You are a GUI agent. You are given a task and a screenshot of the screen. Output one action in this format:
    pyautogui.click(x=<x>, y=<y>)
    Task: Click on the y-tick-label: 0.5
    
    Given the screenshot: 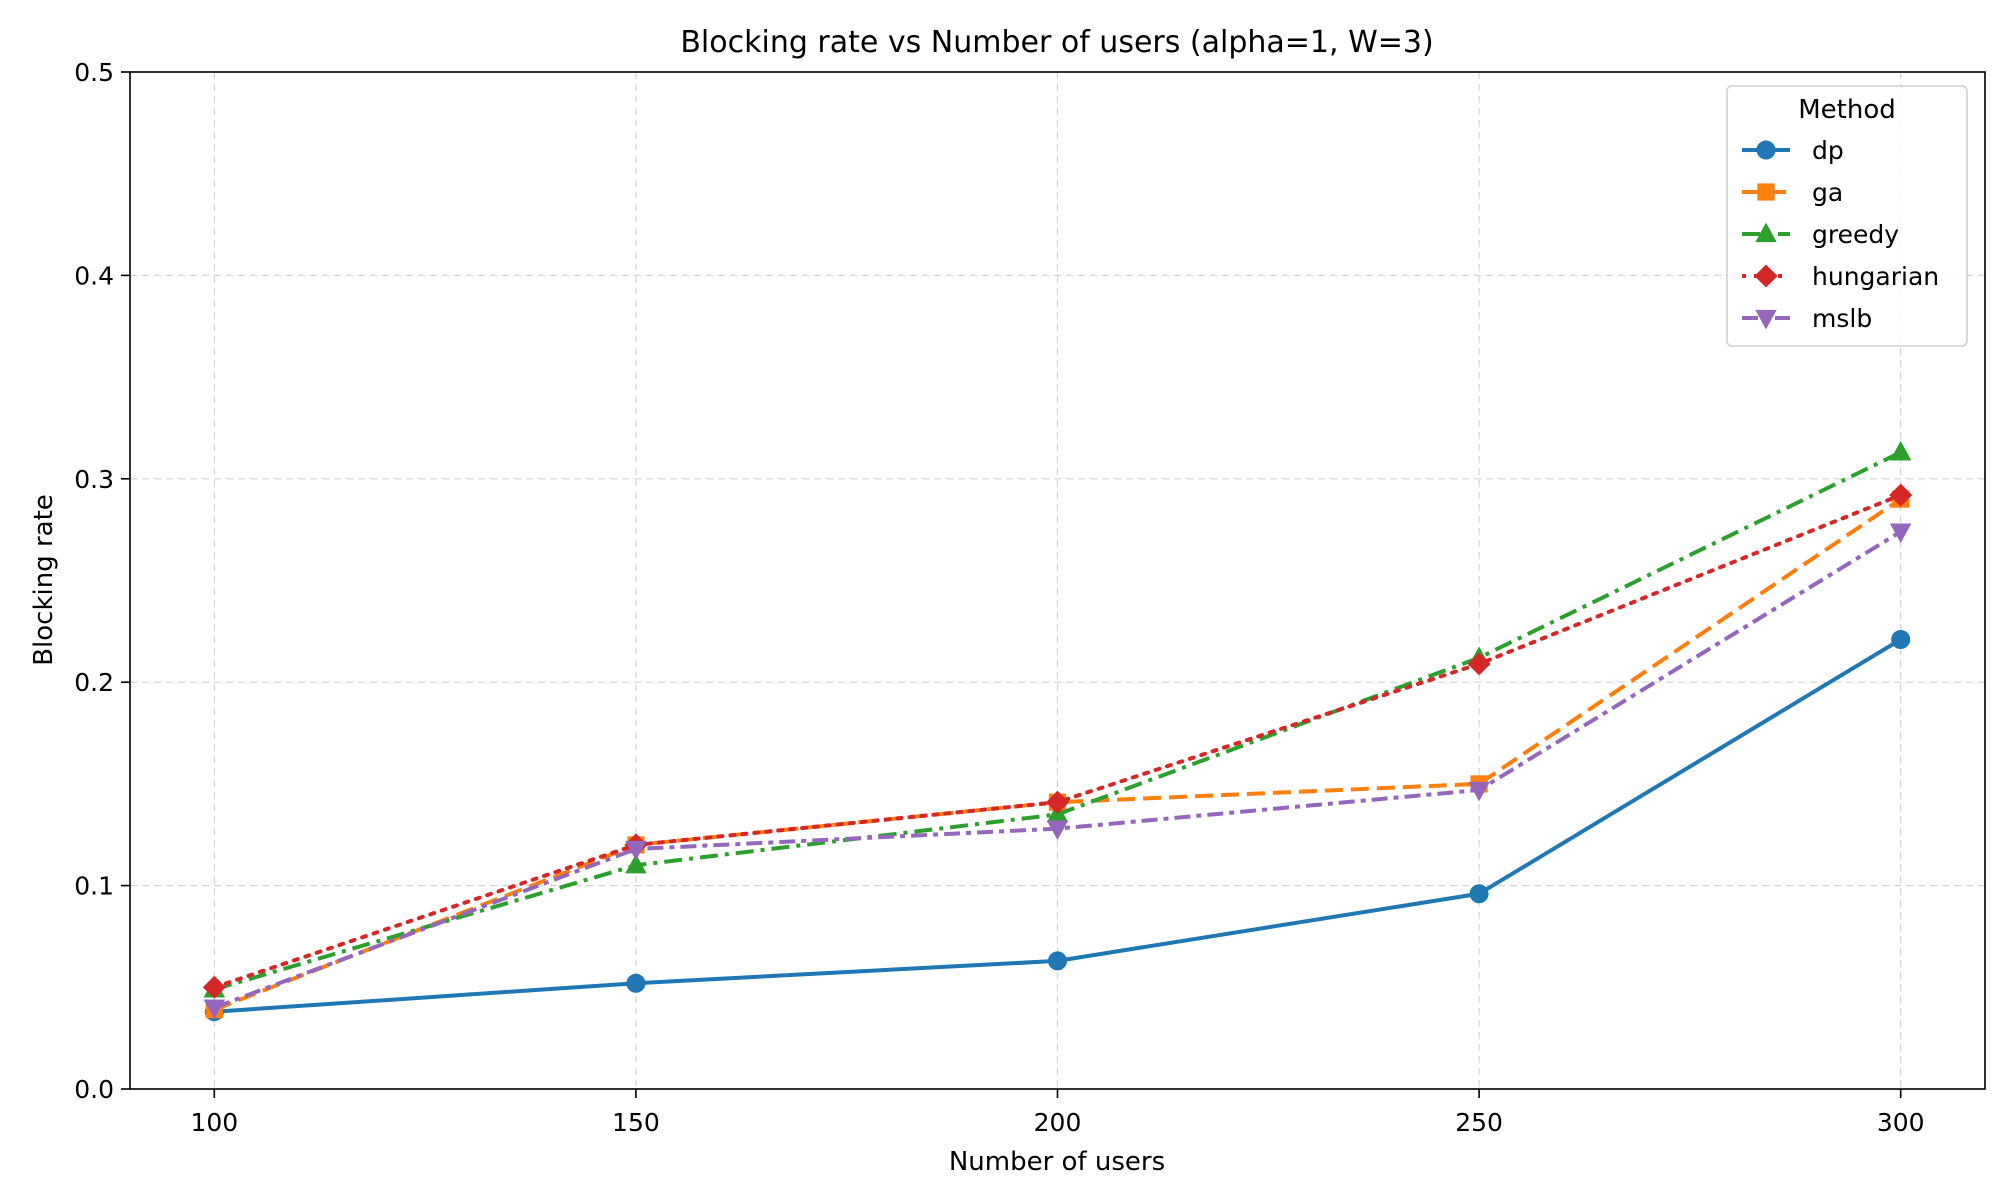 What is the action you would take?
    pyautogui.click(x=94, y=72)
    